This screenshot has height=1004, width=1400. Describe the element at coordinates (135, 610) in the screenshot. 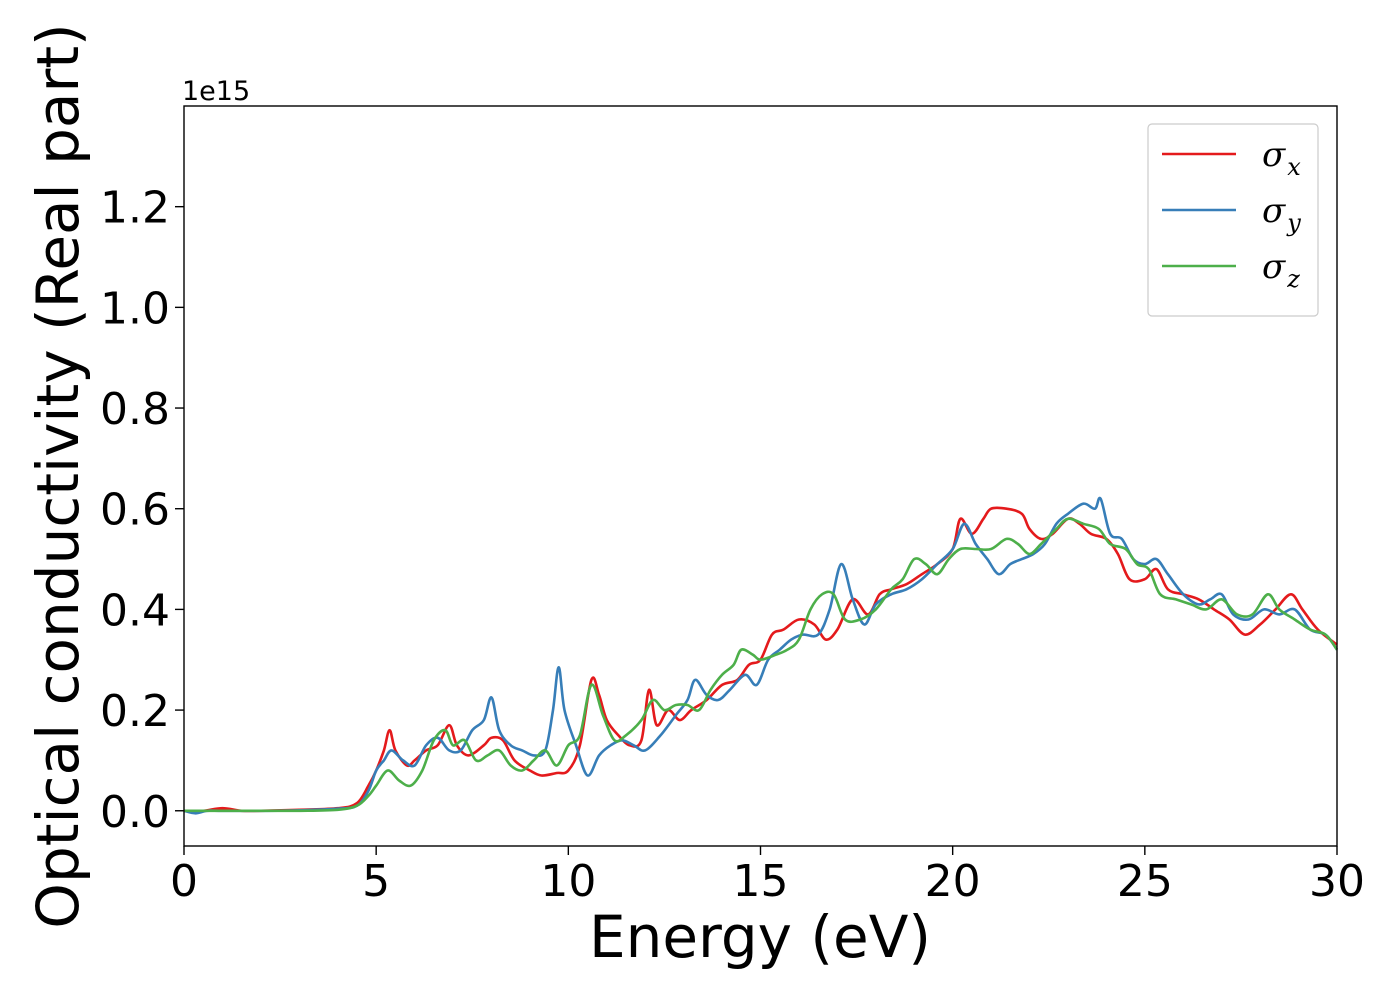

I see `y-tick-label: 0.4` at that location.